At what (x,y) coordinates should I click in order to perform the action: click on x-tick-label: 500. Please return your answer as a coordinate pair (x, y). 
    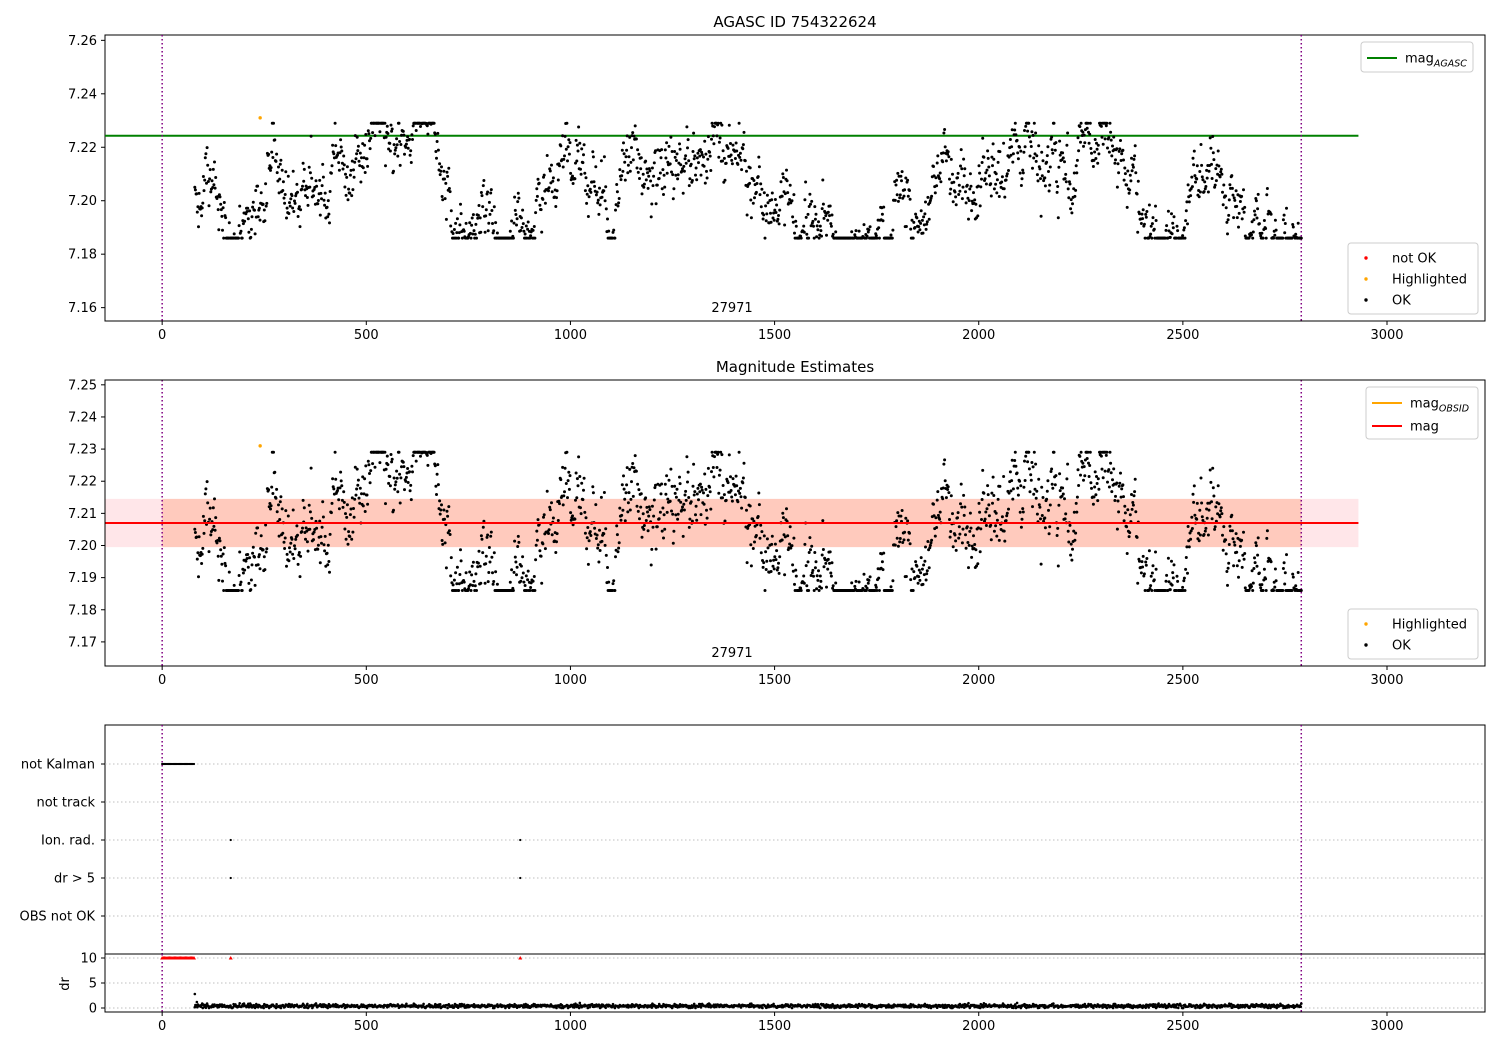
    Looking at the image, I should click on (366, 680).